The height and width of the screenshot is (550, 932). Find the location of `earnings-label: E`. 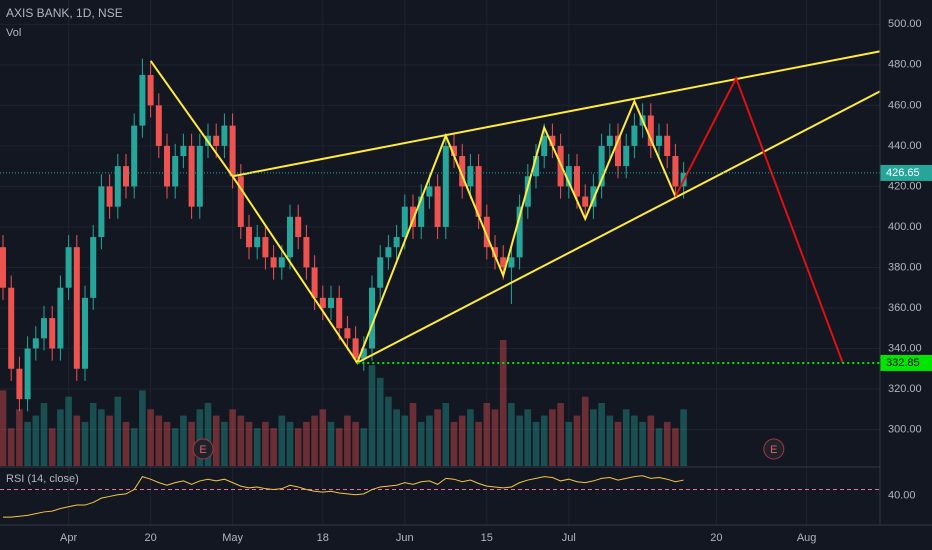

earnings-label: E is located at coordinates (202, 450).